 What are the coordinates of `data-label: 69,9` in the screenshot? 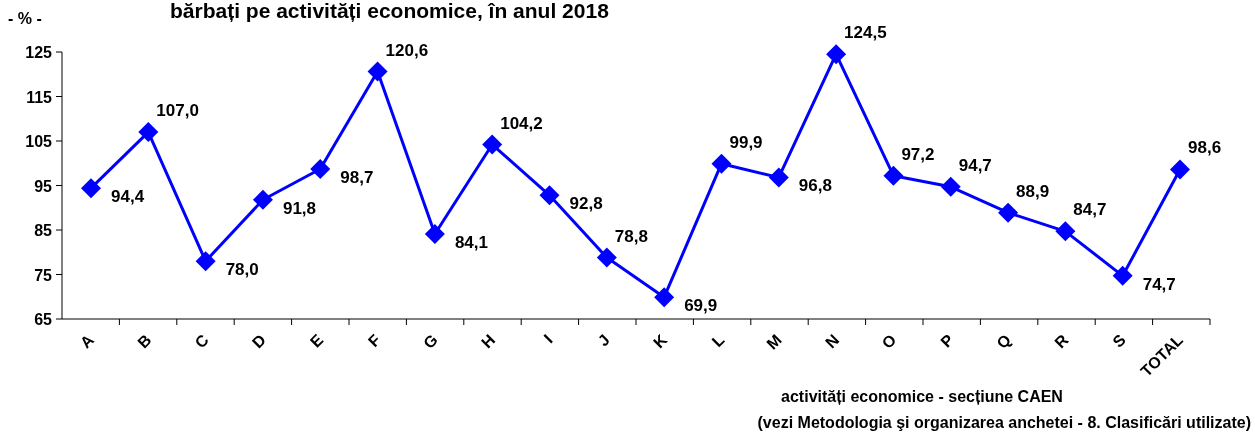 It's located at (701, 306).